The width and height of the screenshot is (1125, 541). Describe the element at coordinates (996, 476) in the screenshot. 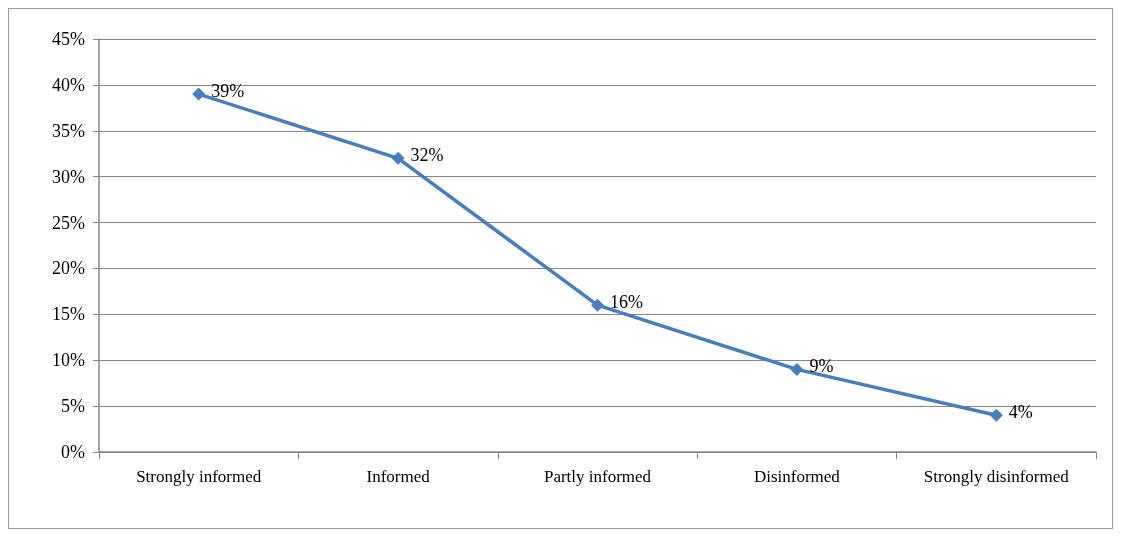

I see `x-tick-label: Strongly disinformed` at that location.